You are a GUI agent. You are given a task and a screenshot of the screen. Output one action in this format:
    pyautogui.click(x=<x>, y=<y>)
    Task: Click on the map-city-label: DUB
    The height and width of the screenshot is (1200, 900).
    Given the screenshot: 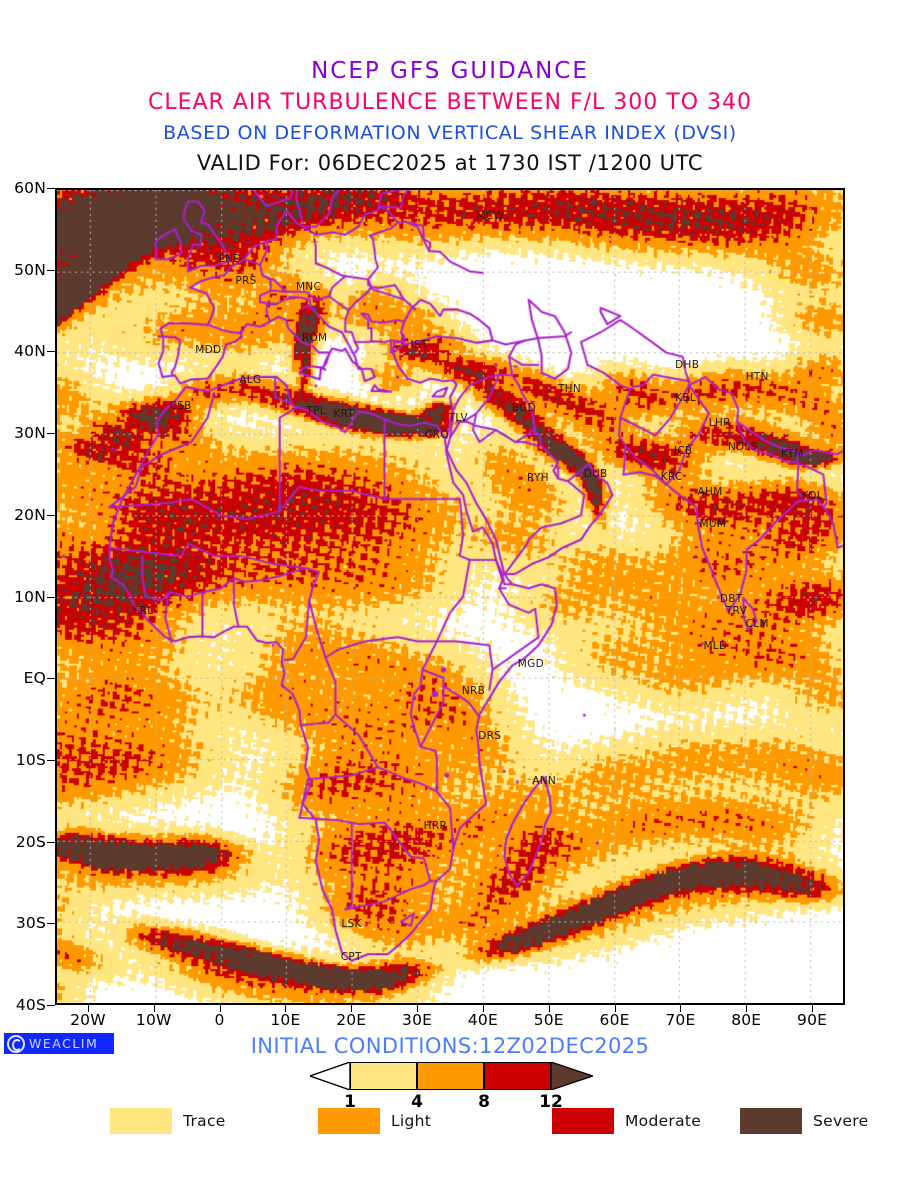 What is the action you would take?
    pyautogui.click(x=595, y=474)
    